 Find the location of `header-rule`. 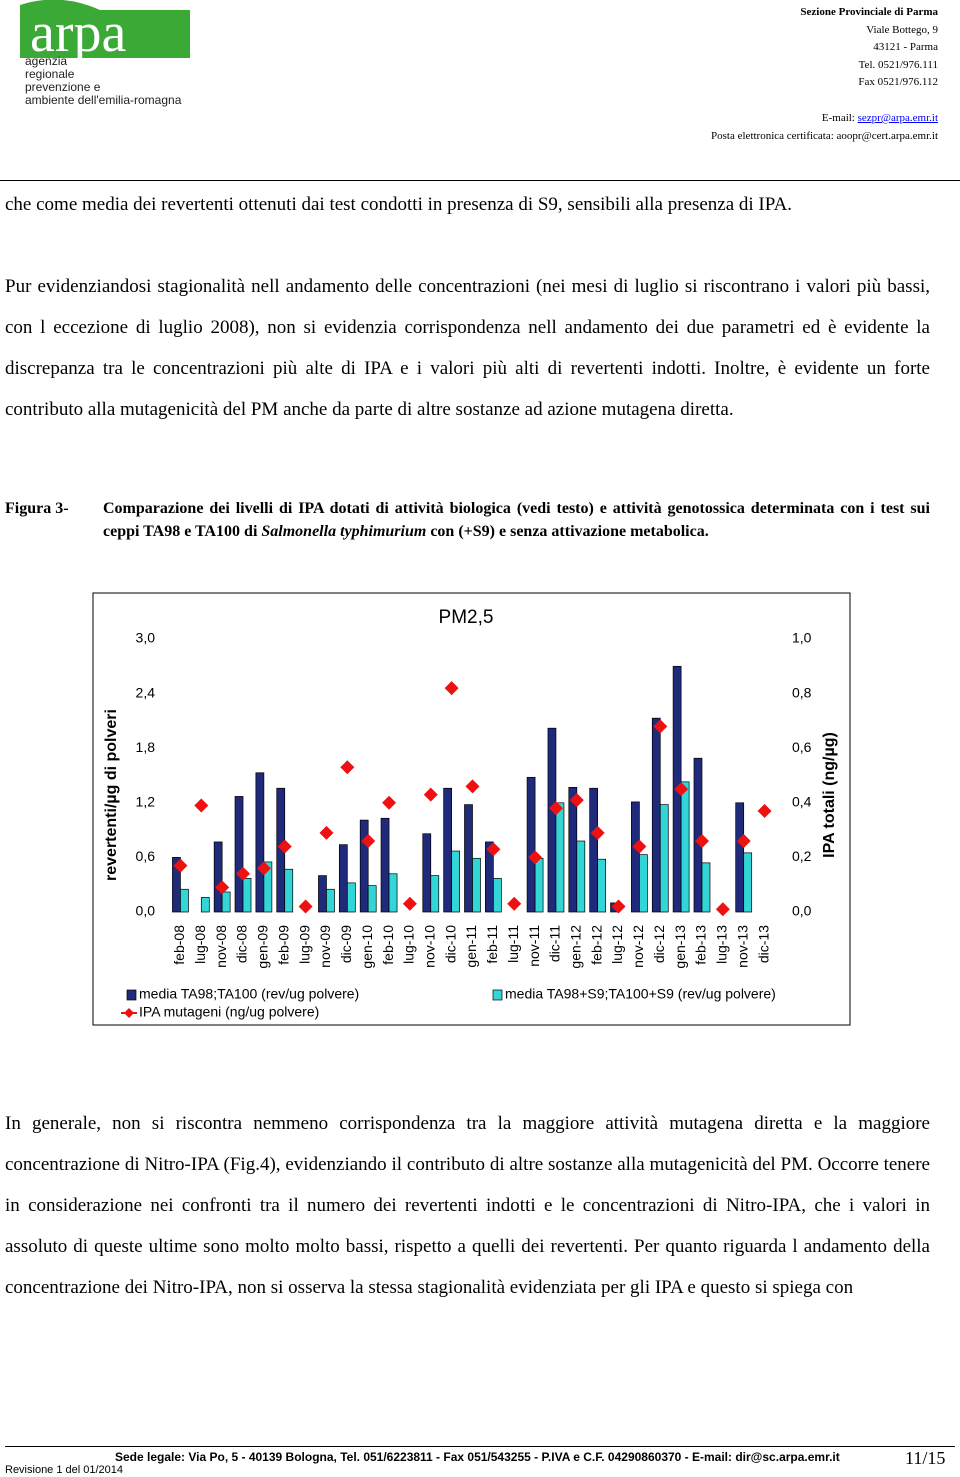

header-rule is located at coordinates (480, 180).